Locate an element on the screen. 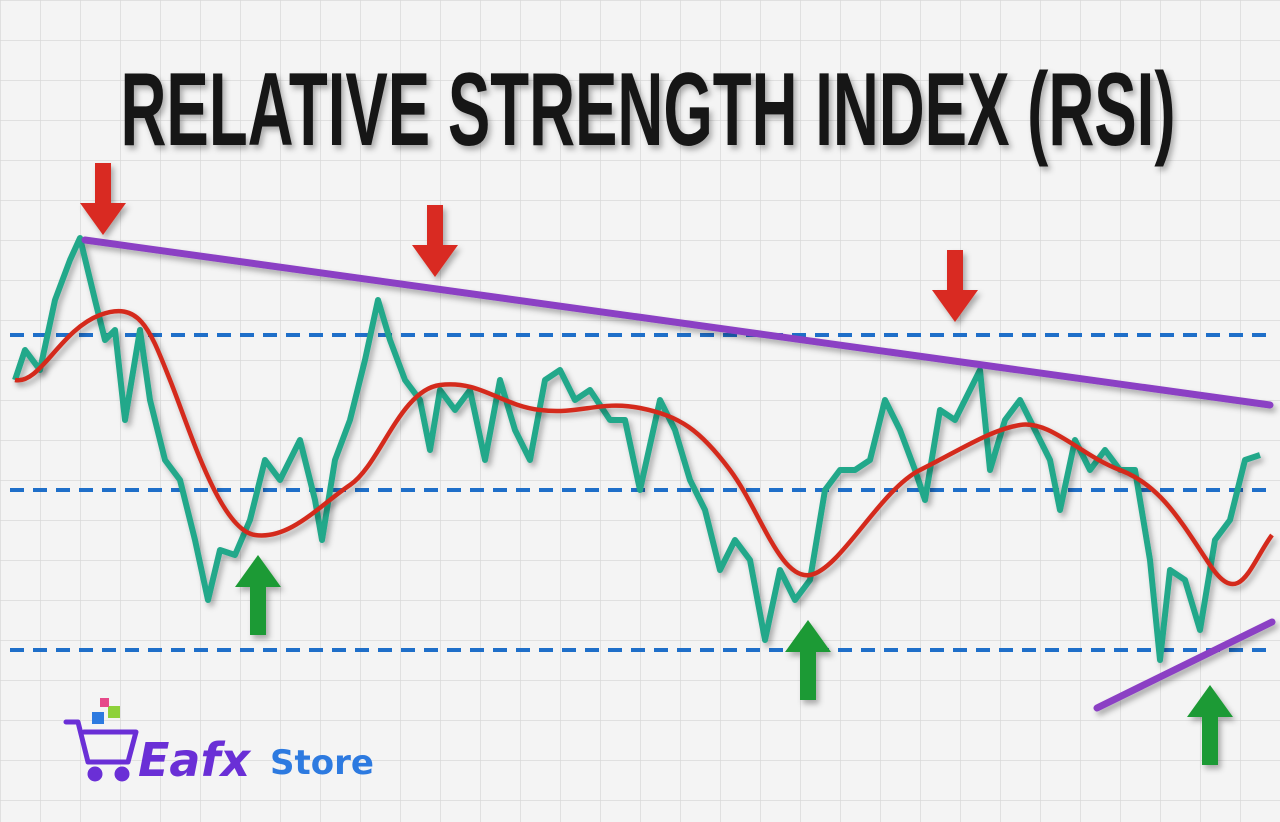 Image resolution: width=1280 pixels, height=822 pixels. logo: Eafx Store is located at coordinates (218, 742).